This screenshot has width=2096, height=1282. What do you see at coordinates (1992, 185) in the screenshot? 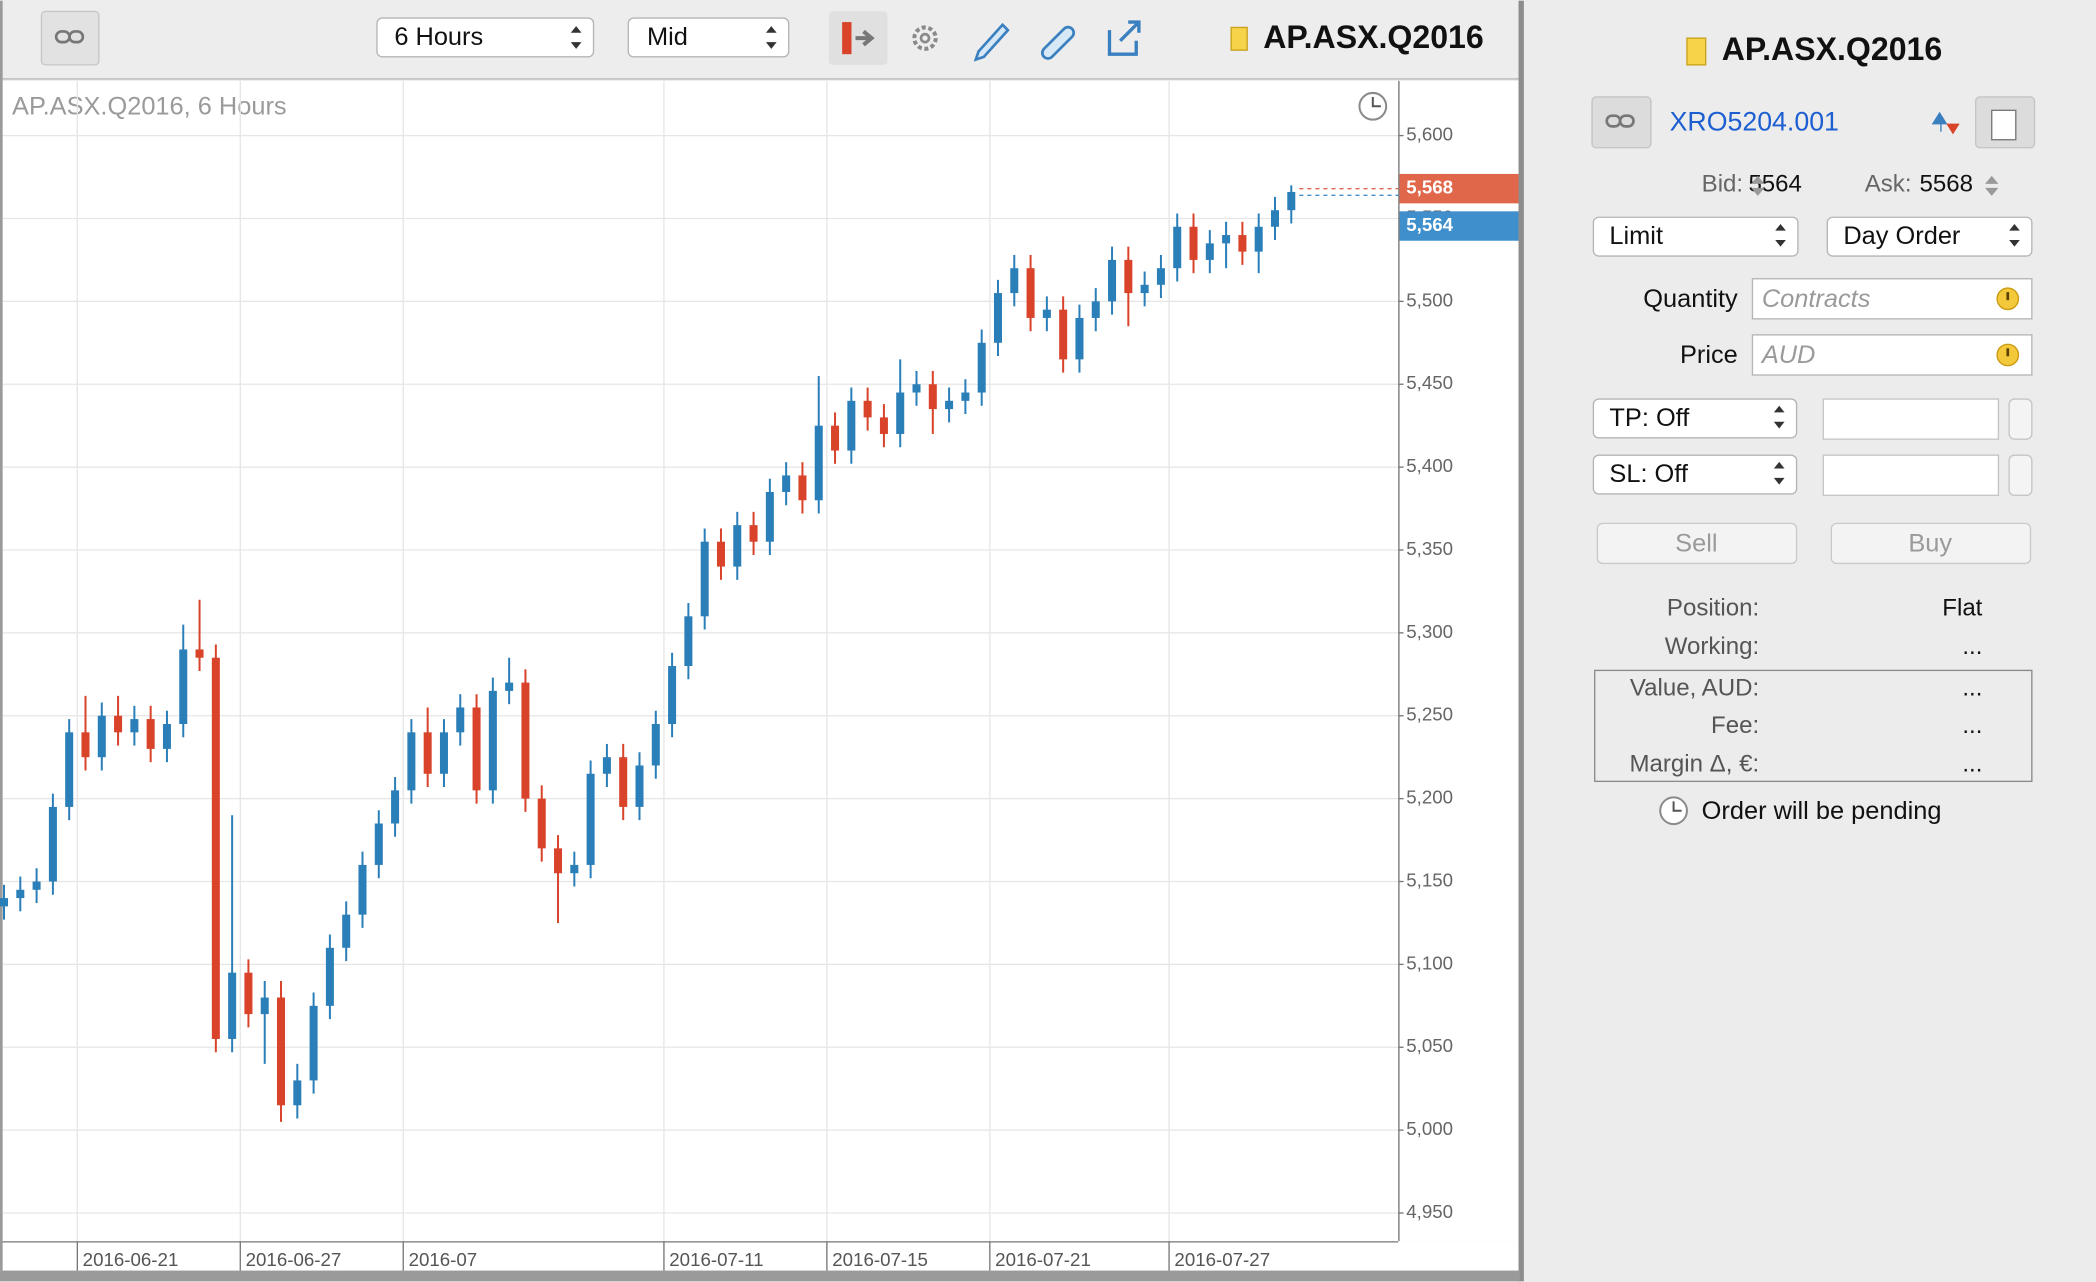
I see `ask-stepper` at bounding box center [1992, 185].